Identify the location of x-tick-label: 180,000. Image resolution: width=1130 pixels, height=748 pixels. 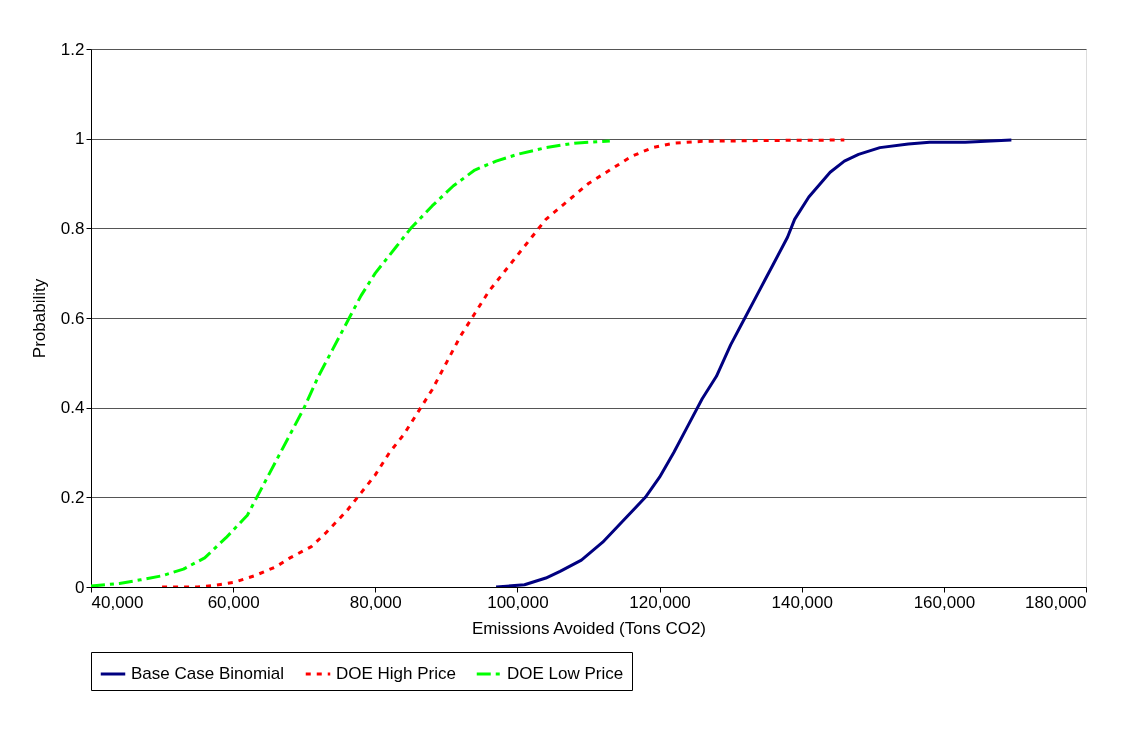
(1056, 602).